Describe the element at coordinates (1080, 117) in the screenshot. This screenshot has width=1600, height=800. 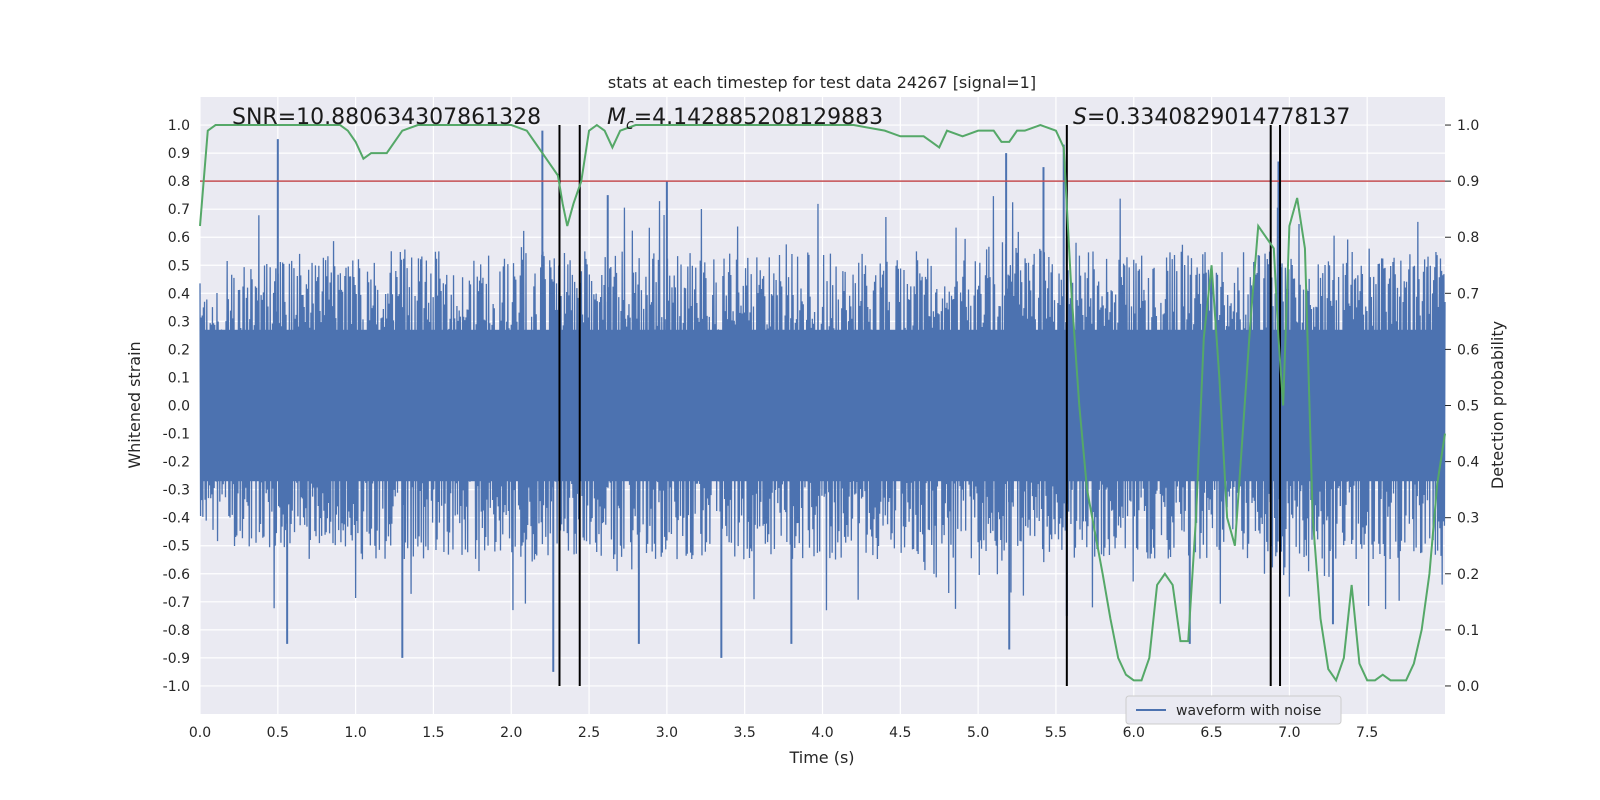
I see `s-symbol: S` at that location.